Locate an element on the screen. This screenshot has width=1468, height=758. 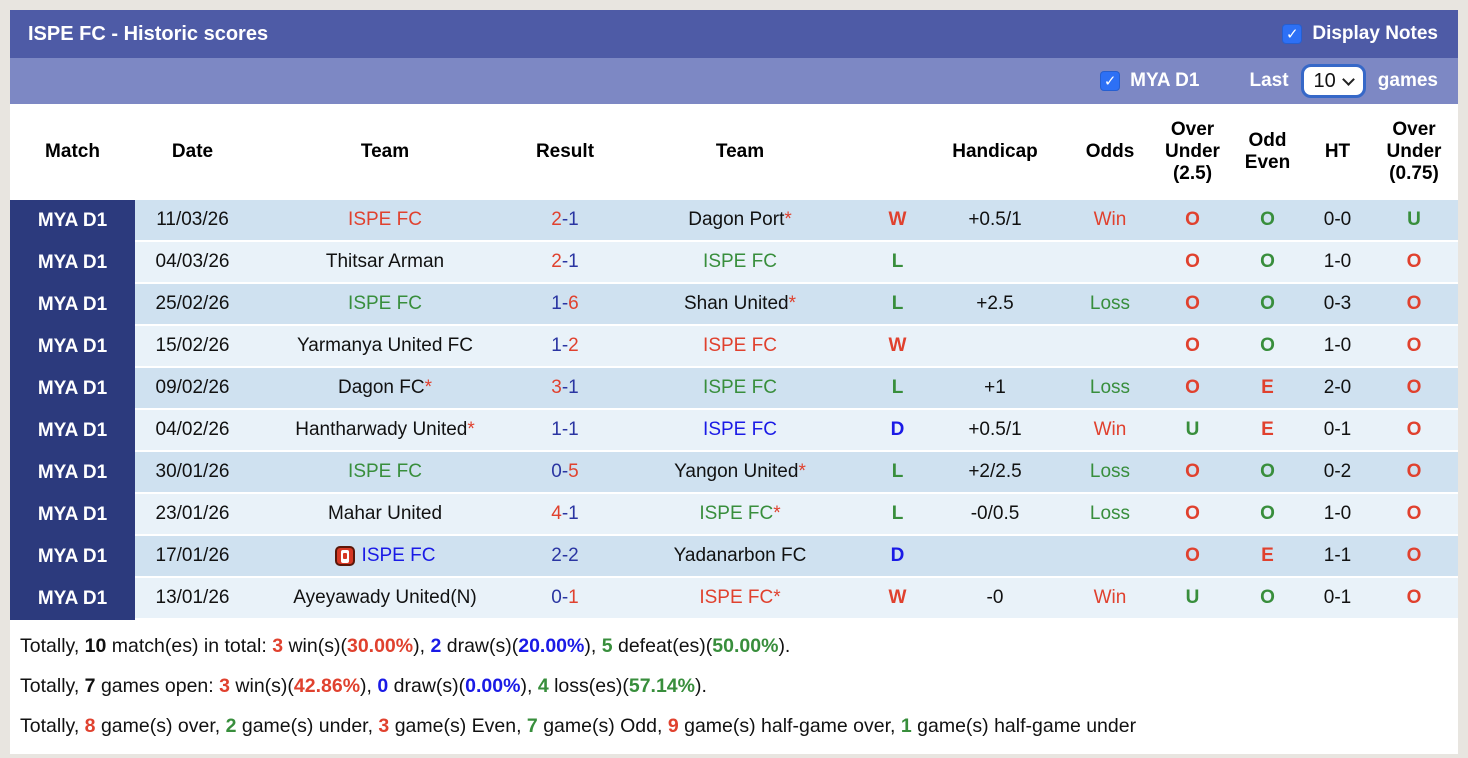
result-cell: 1-1 is located at coordinates (565, 430).